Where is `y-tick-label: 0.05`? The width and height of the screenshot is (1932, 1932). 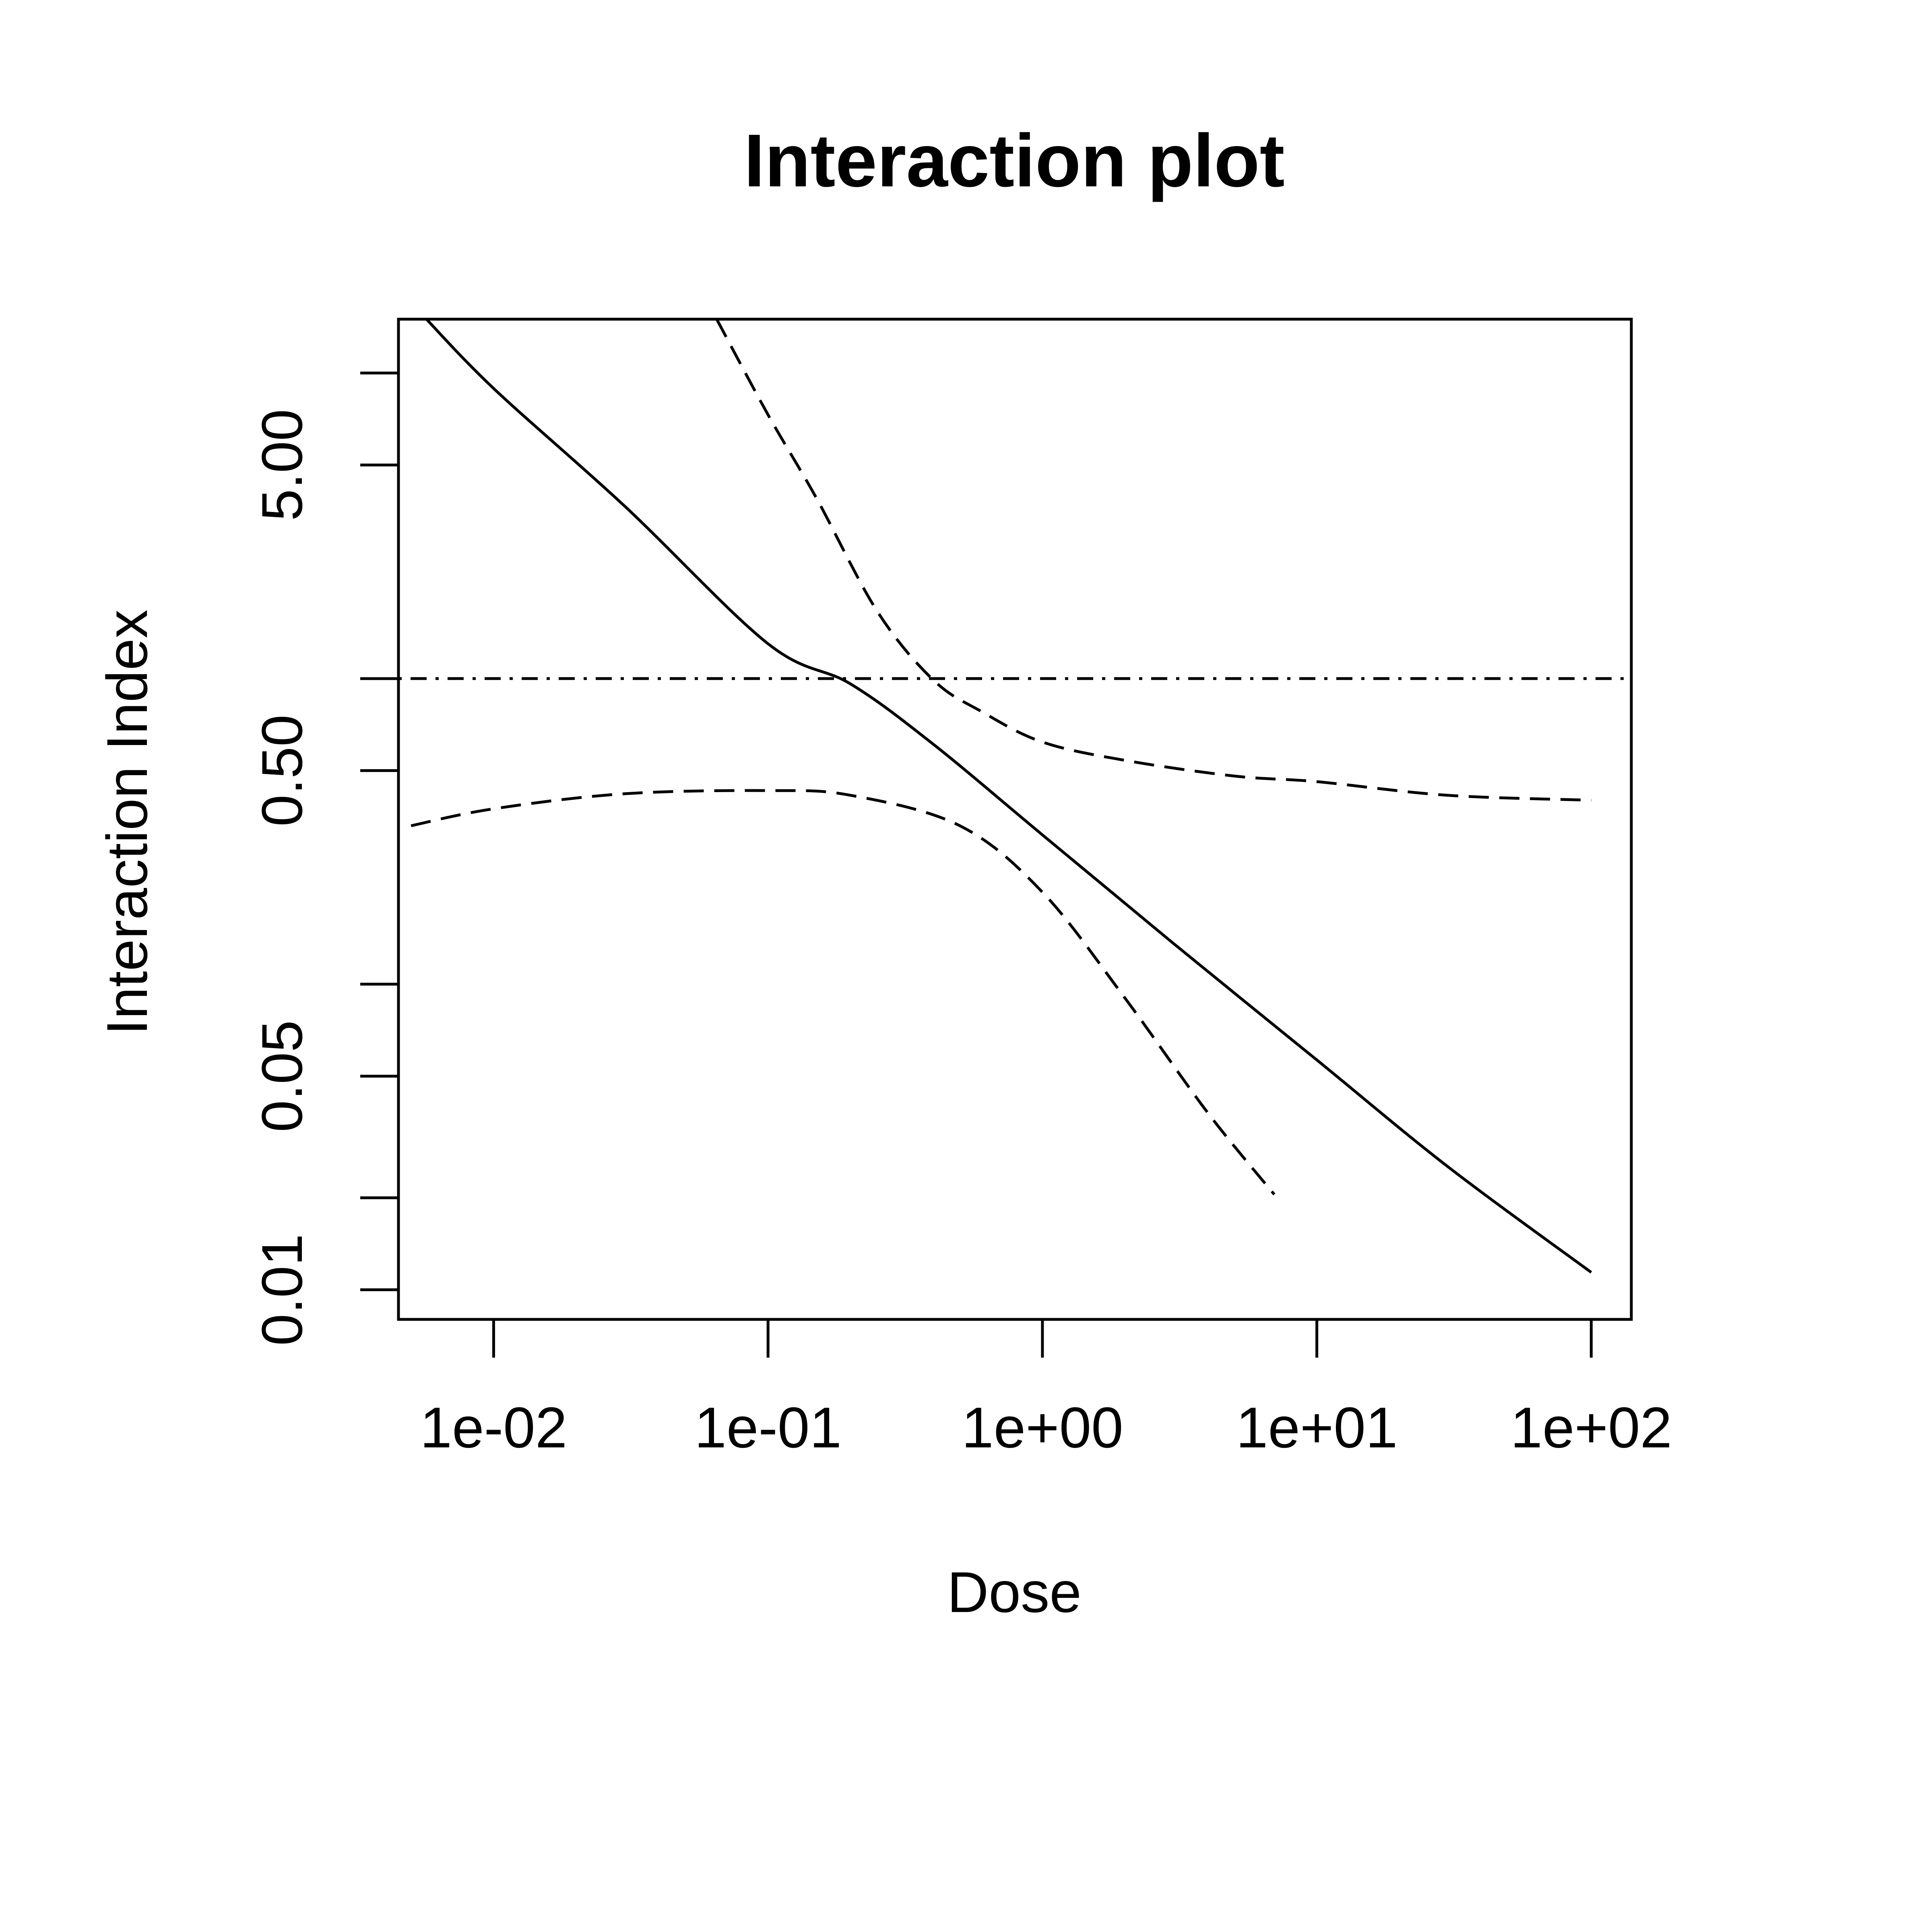
y-tick-label: 0.05 is located at coordinates (282, 1076).